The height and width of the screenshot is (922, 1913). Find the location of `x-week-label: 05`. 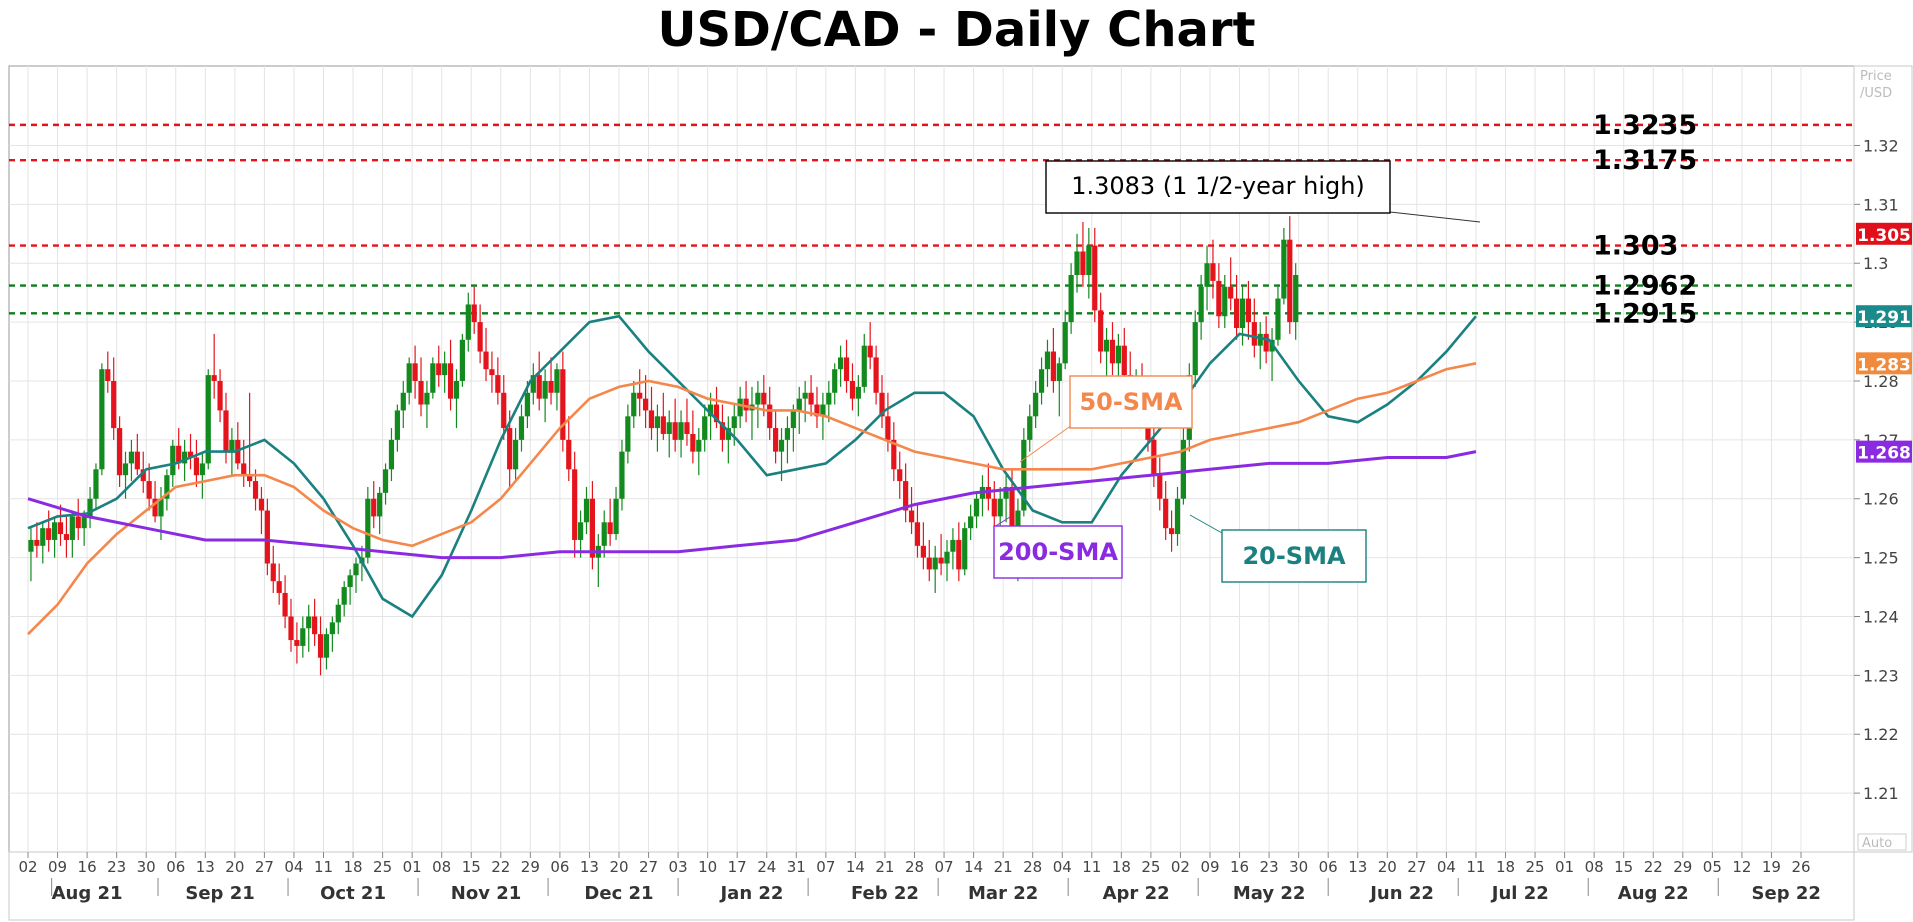

x-week-label: 05 is located at coordinates (1712, 867).